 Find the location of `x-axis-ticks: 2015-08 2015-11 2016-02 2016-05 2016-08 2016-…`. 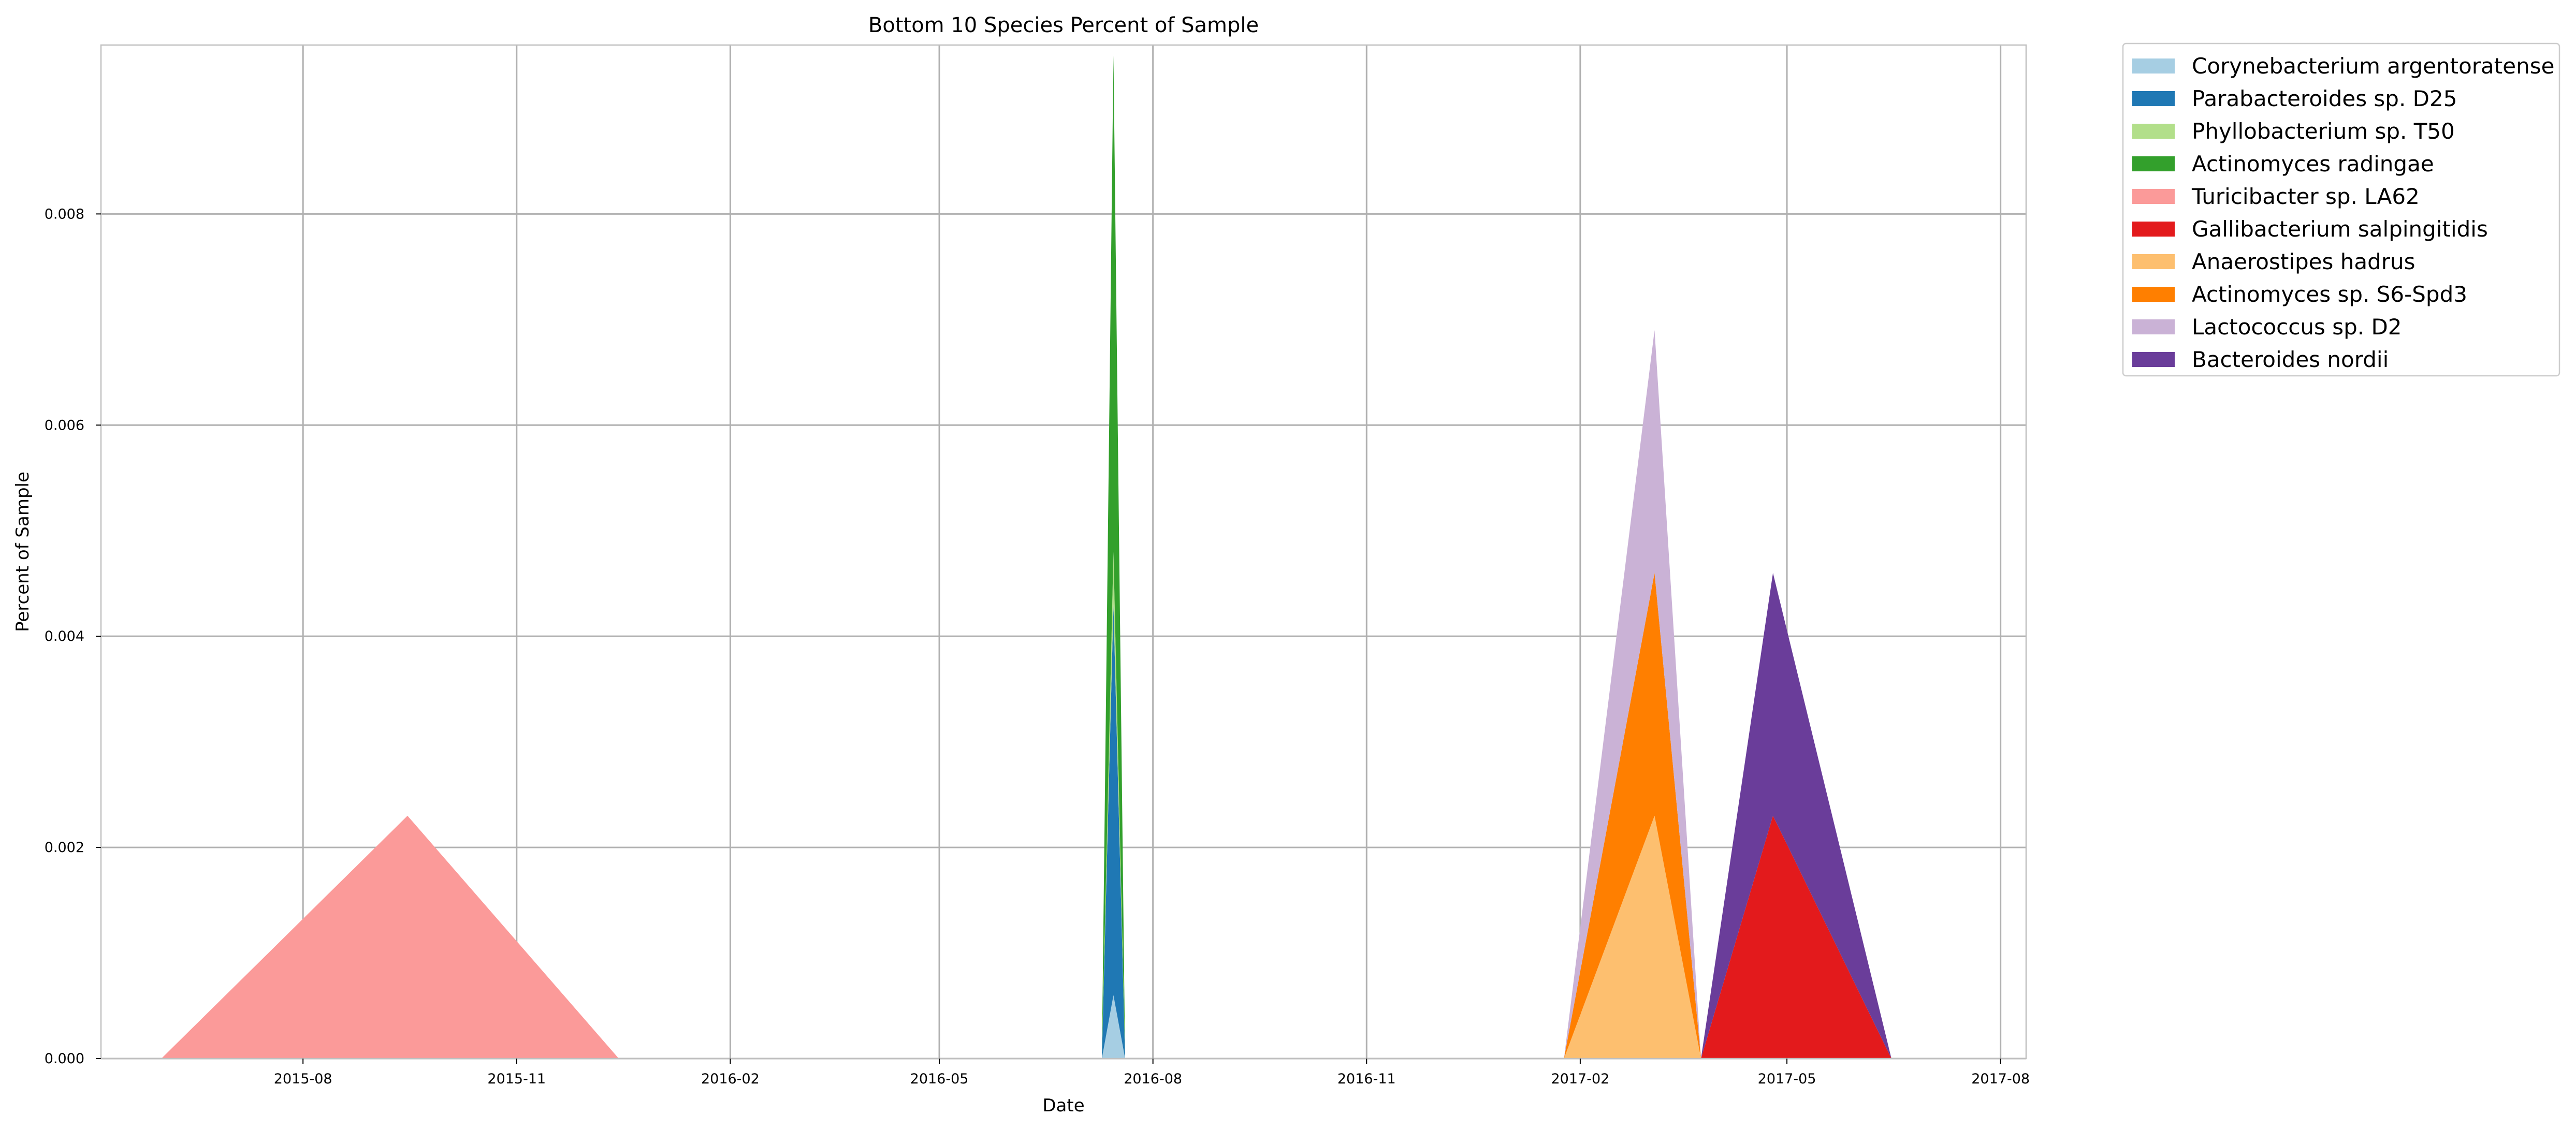

x-axis-ticks: 2015-08 2015-11 2016-02 2016-05 2016-08 2016-… is located at coordinates (1152, 1073).